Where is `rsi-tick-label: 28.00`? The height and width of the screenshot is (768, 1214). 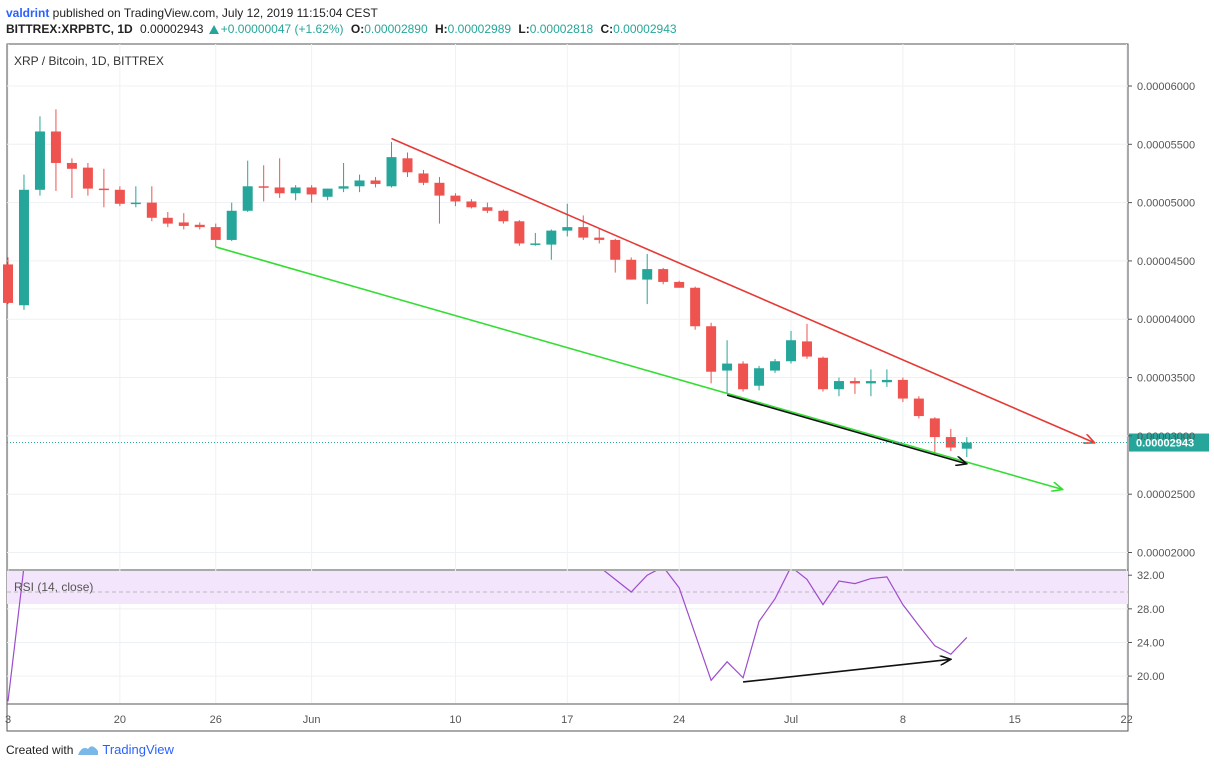 rsi-tick-label: 28.00 is located at coordinates (1151, 610).